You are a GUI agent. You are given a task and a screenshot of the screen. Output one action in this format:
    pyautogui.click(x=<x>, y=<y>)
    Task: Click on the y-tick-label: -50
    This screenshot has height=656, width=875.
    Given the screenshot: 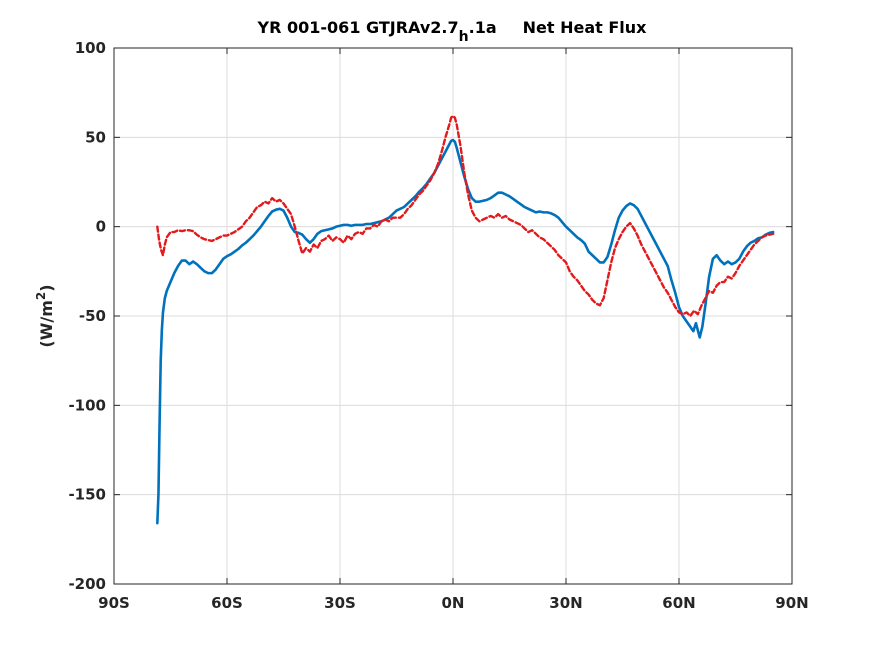 What is the action you would take?
    pyautogui.click(x=92, y=316)
    